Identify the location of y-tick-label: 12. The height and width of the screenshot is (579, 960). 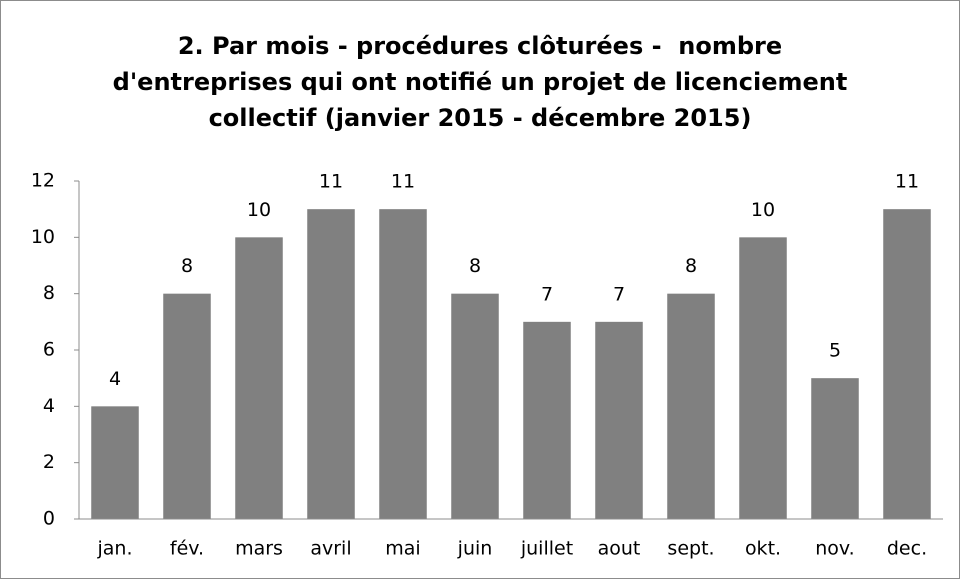
(43, 181).